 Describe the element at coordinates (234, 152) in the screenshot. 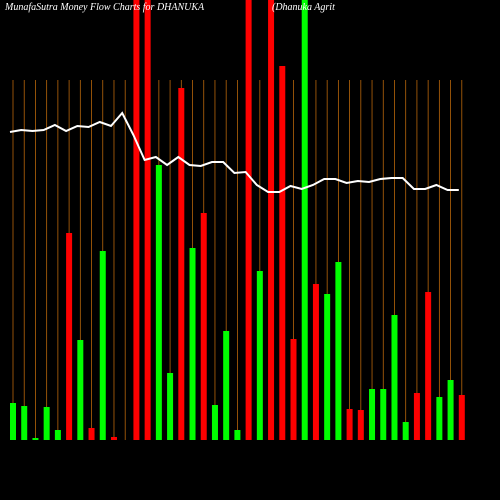

I see `money-flow-line` at that location.